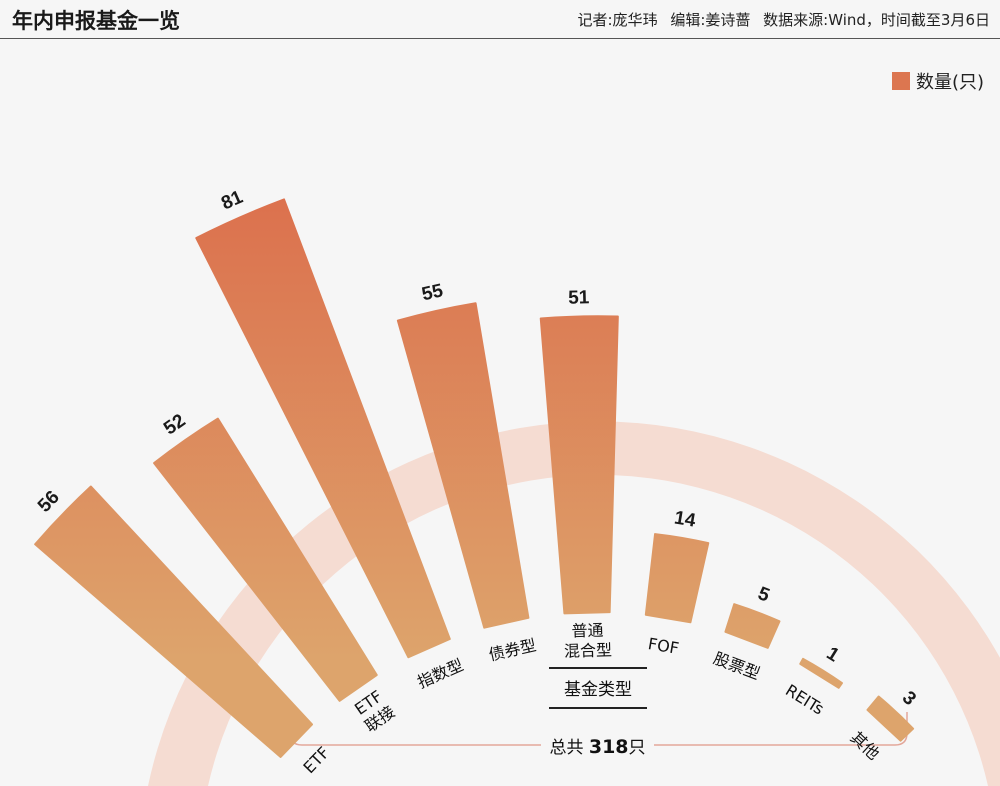 The width and height of the screenshot is (1000, 786). Describe the element at coordinates (737, 666) in the screenshot. I see `category-label: 股票型` at that location.